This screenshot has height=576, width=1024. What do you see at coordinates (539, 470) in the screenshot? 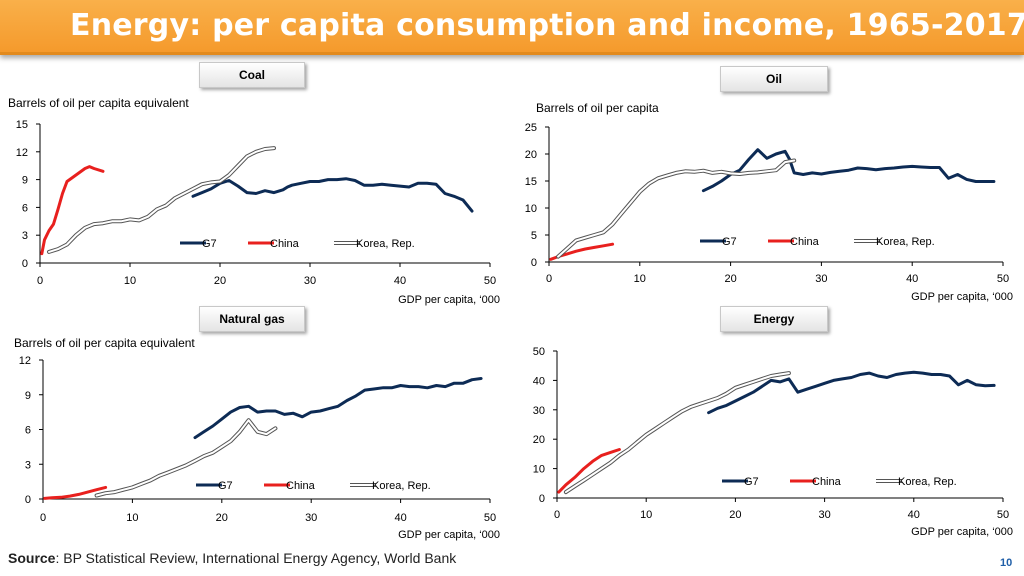
I see `energy-y-tick-label: 10` at bounding box center [539, 470].